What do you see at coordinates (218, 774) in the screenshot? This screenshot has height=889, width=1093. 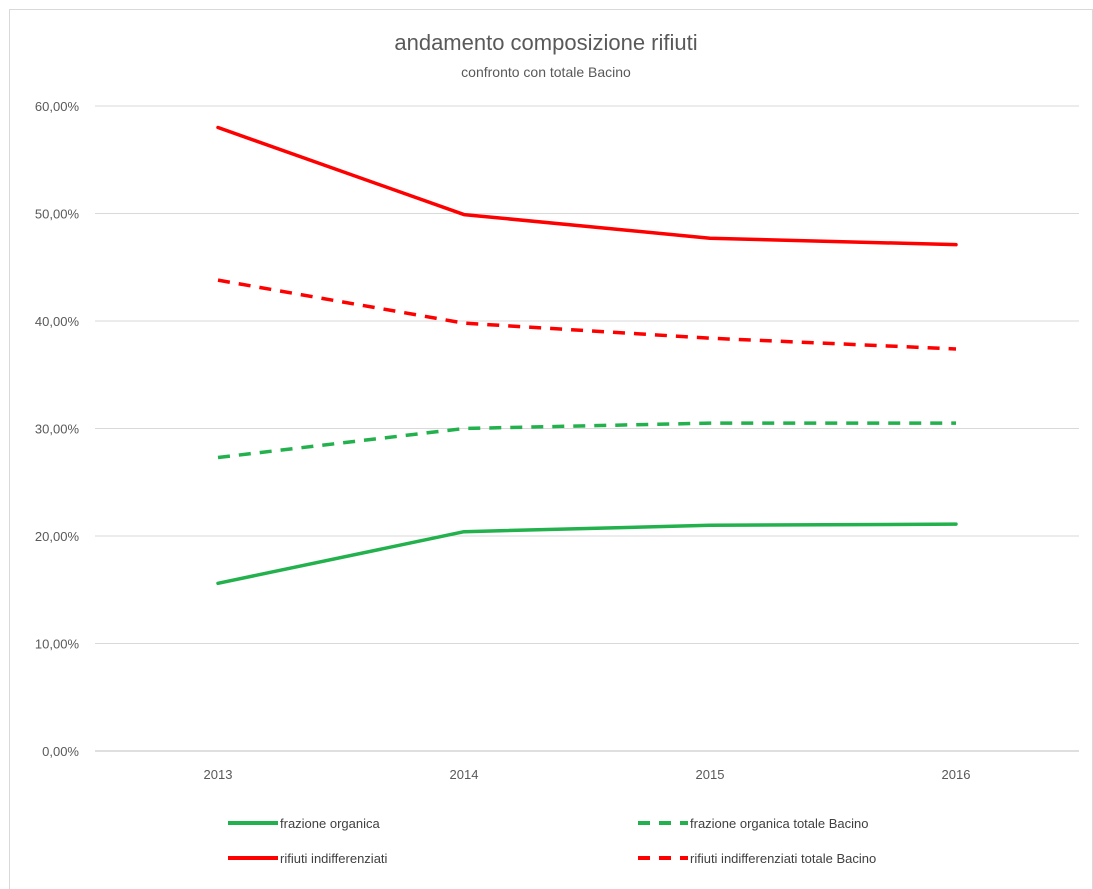 I see `x-tick-label: 2013` at bounding box center [218, 774].